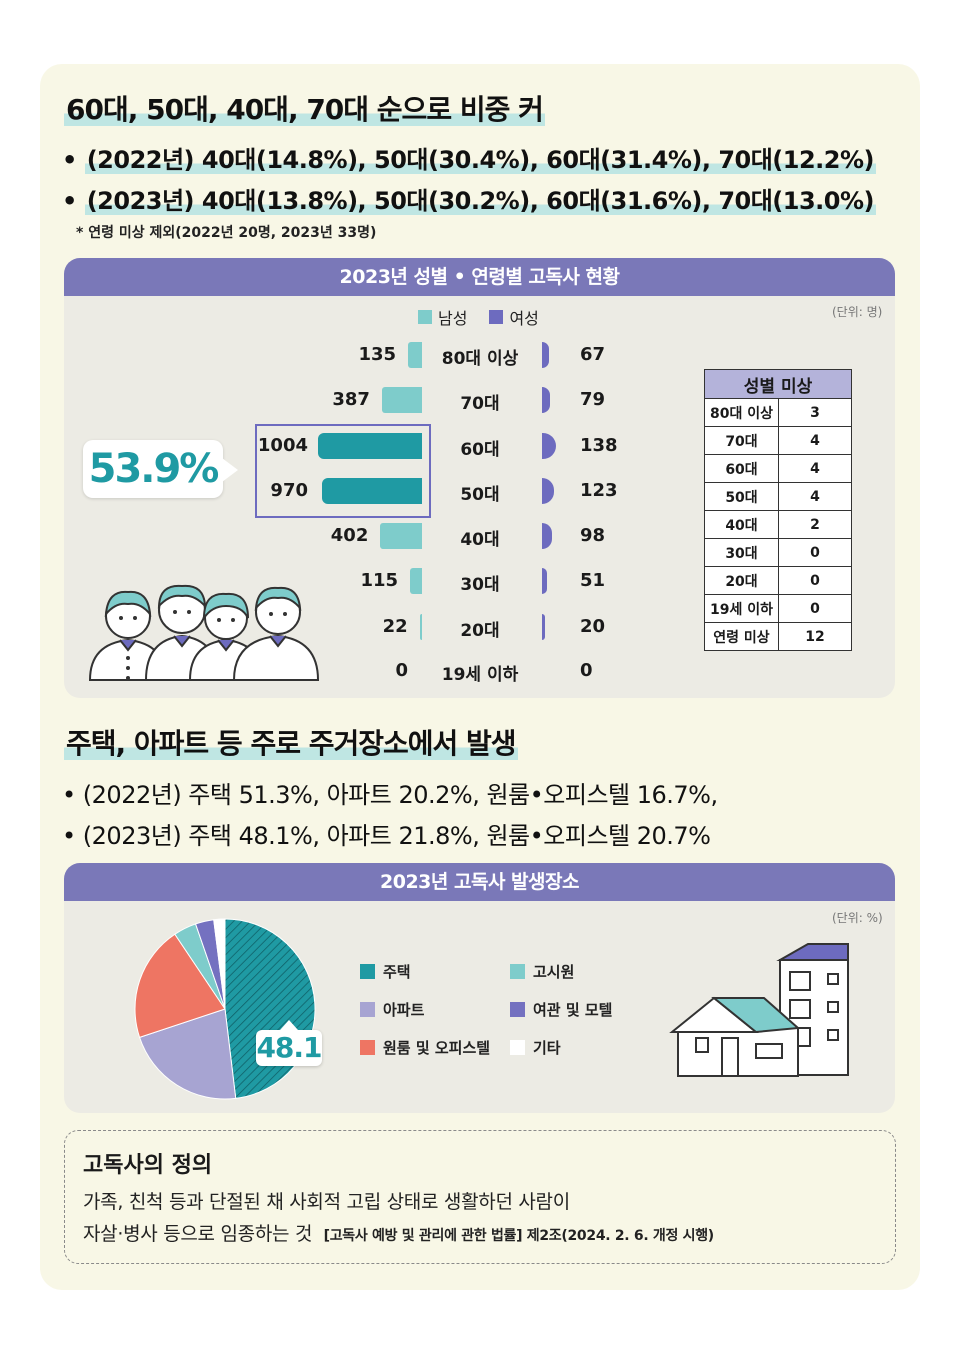  What do you see at coordinates (857, 918) in the screenshot?
I see `chart2-unit: (단위: %)` at bounding box center [857, 918].